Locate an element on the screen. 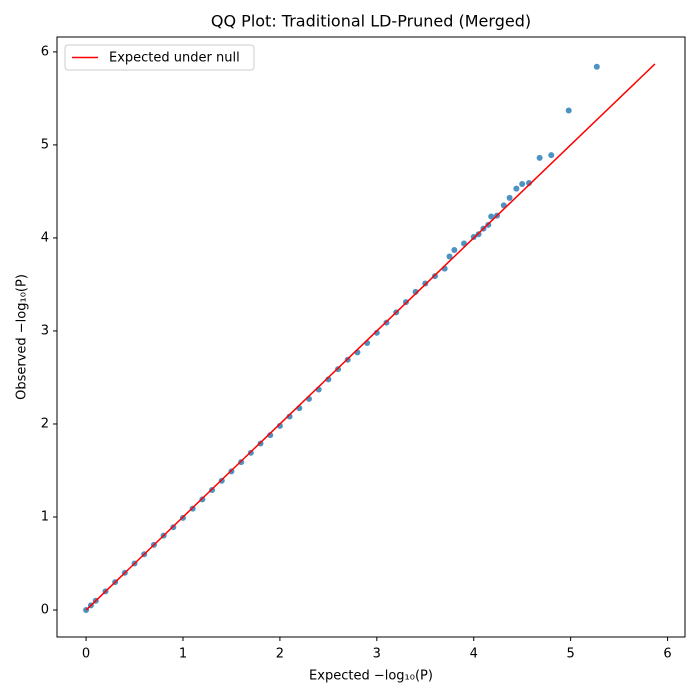 The image size is (700, 700). y-tick-label: 2 is located at coordinates (45, 423).